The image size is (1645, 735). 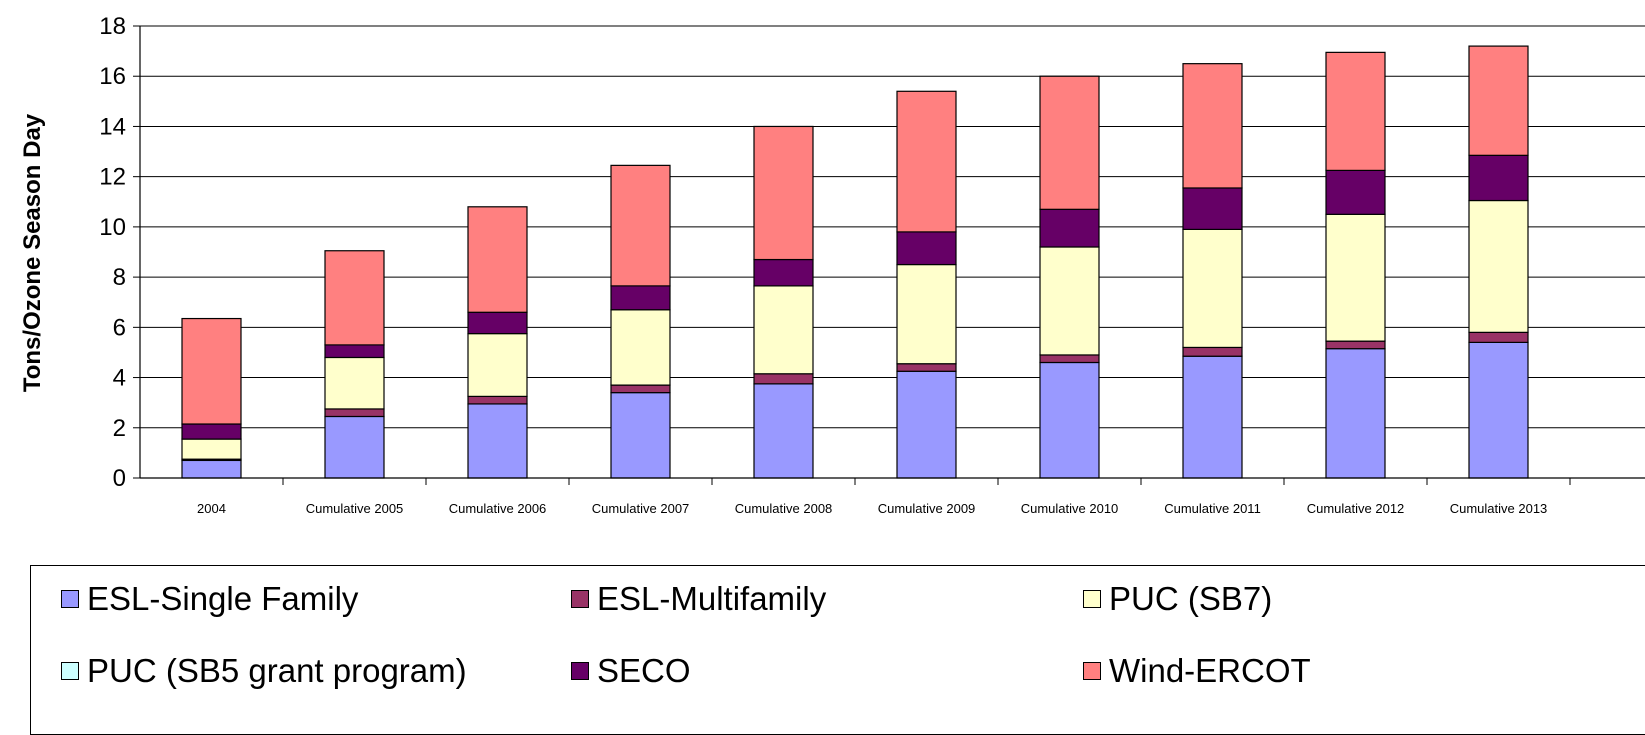 What do you see at coordinates (112, 227) in the screenshot?
I see `y-tick-label: 10` at bounding box center [112, 227].